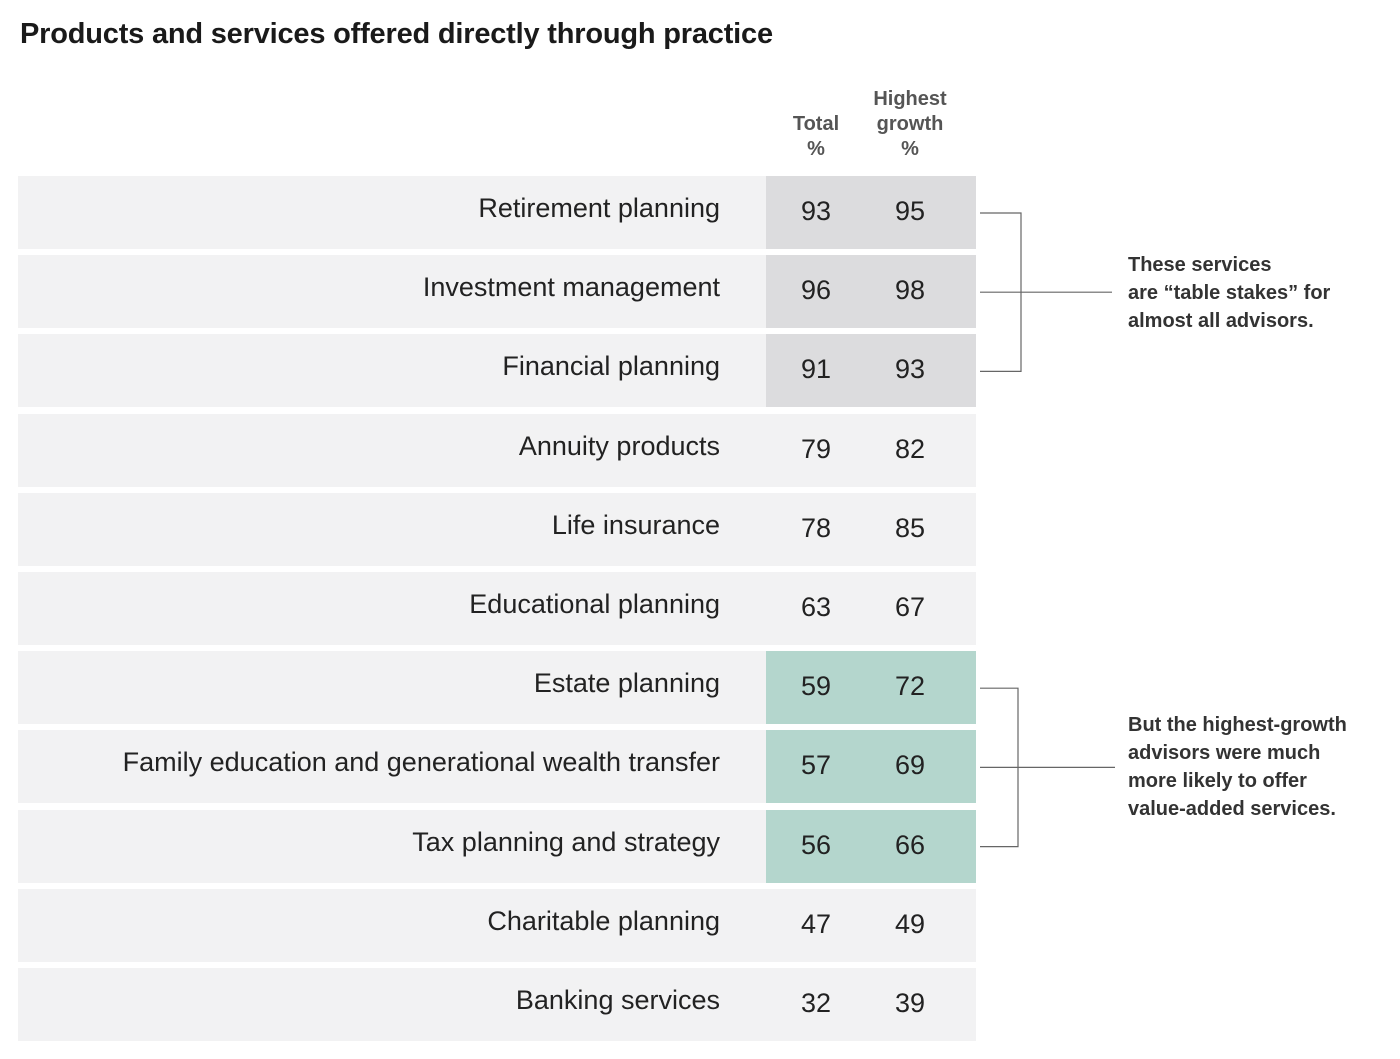  Describe the element at coordinates (497, 688) in the screenshot. I see `table-row: Estate planning 59 72` at that location.